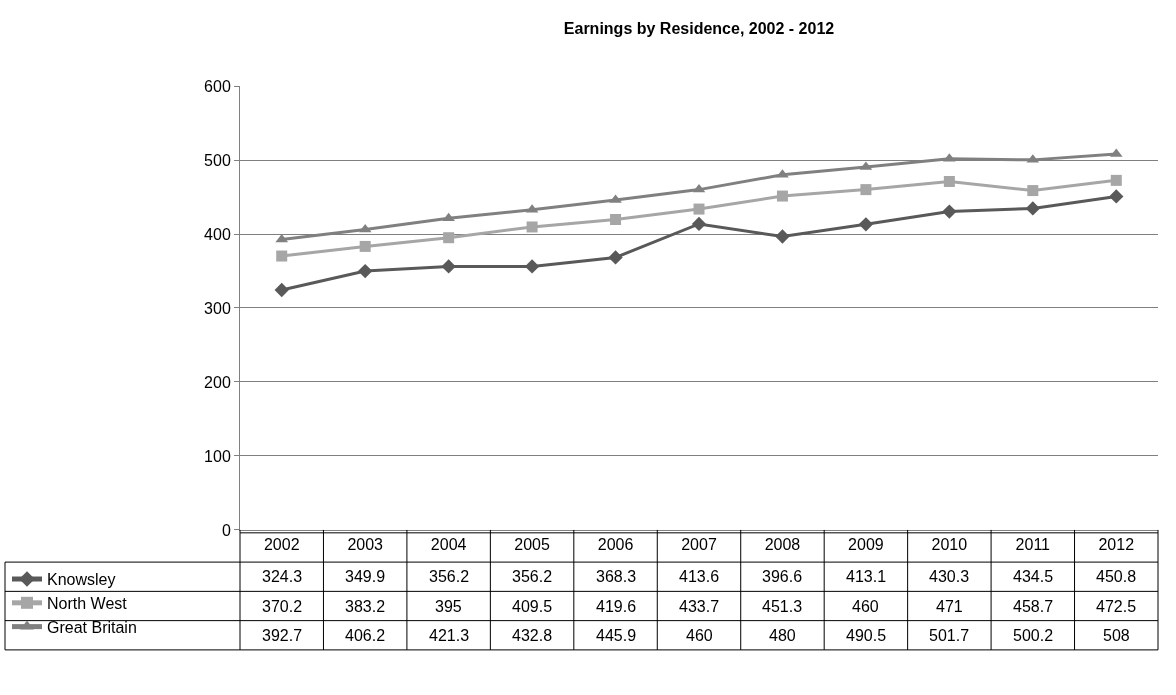 This screenshot has height=695, width=1176. Describe the element at coordinates (1033, 606) in the screenshot. I see `data-label: 458.7` at that location.